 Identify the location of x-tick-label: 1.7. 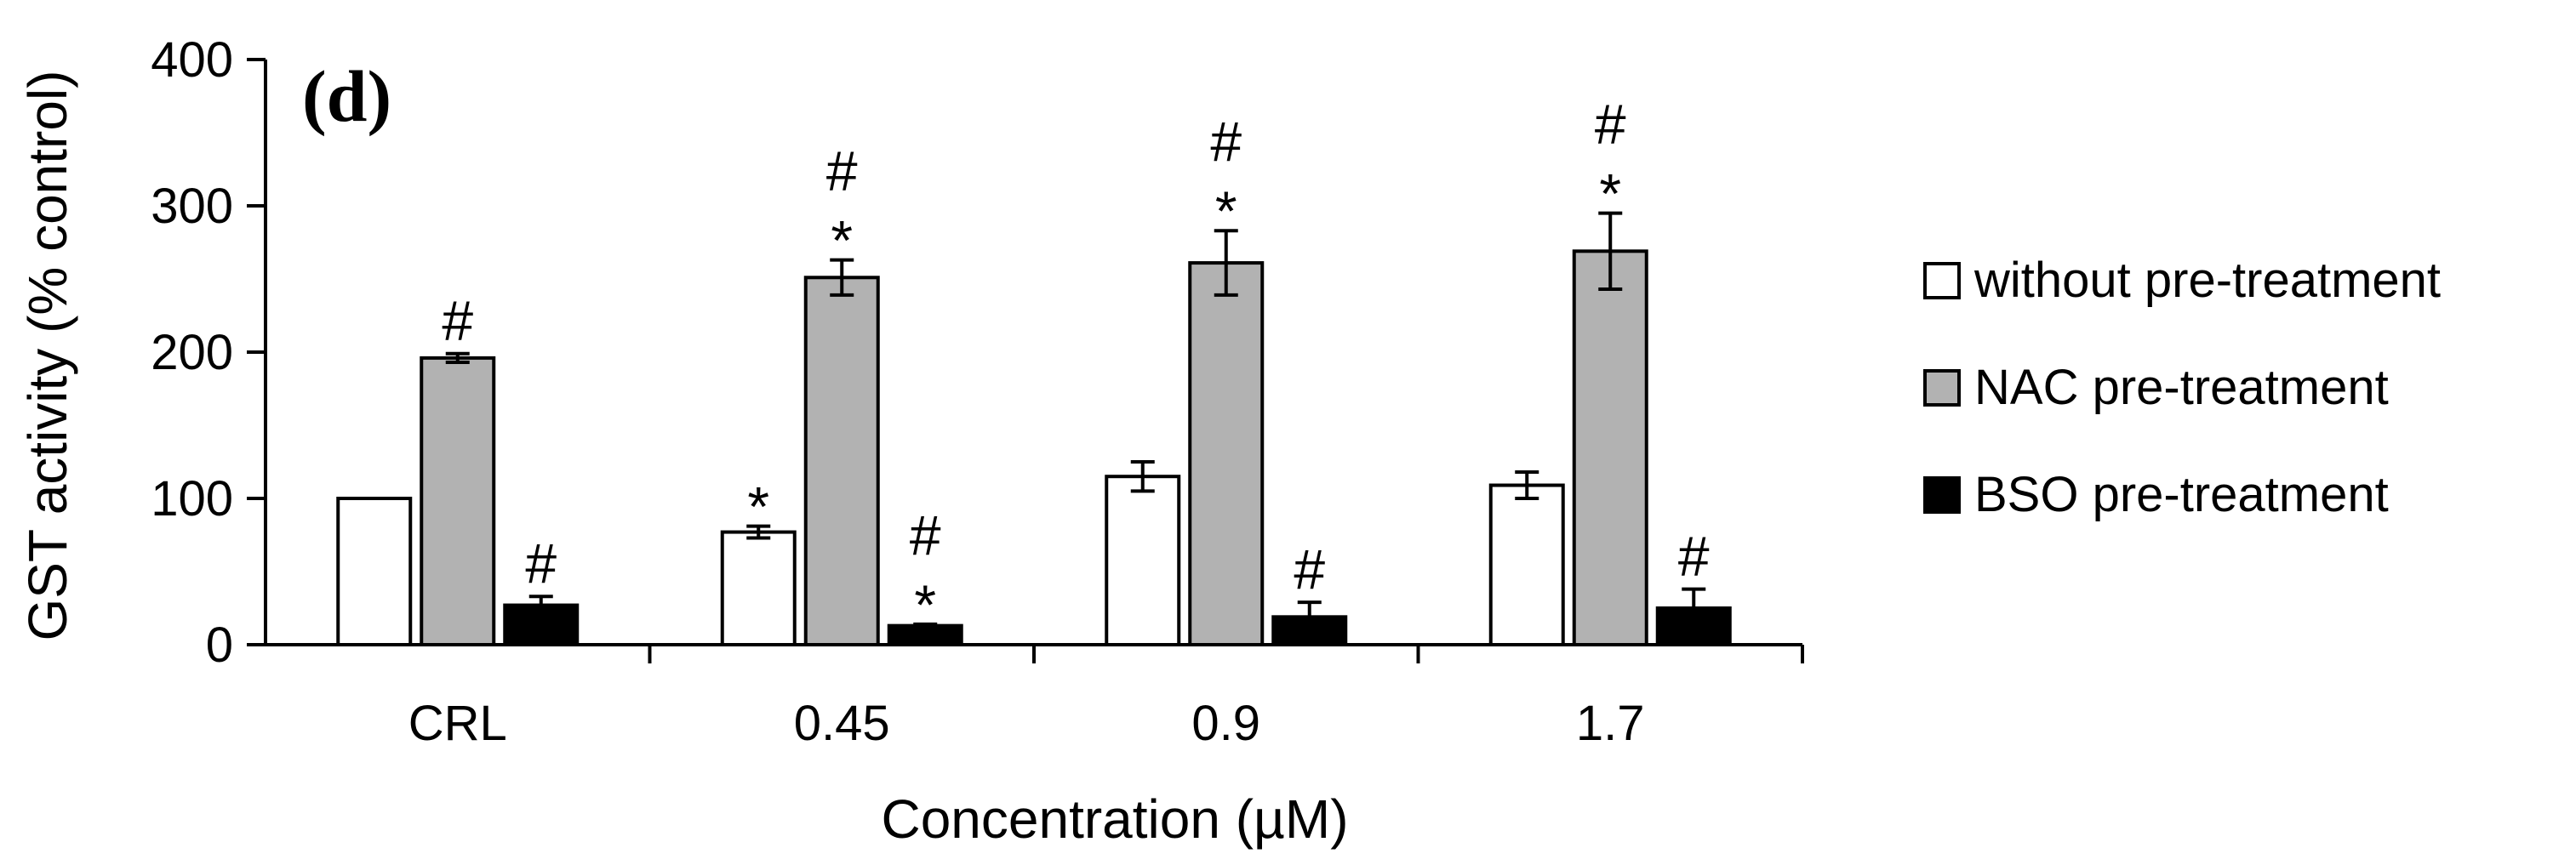
(1610, 723).